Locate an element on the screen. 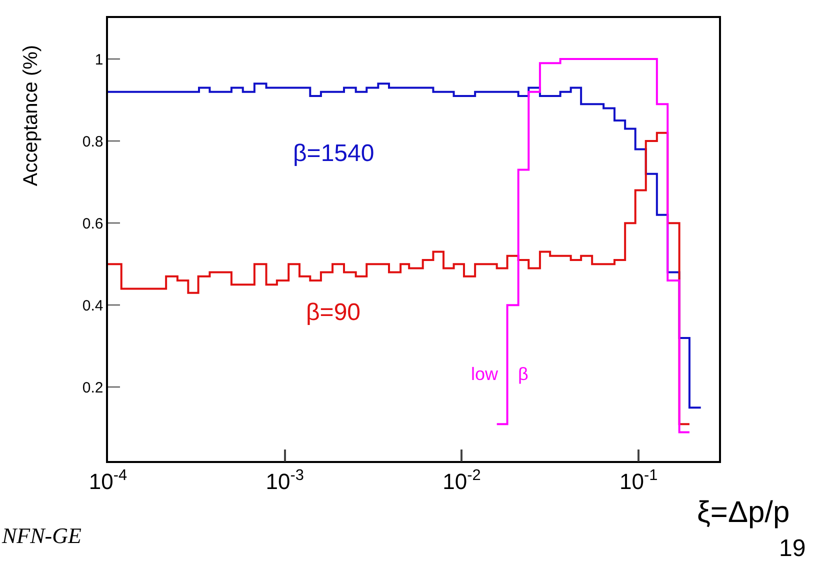  x-tick-label: 10$^{-2}$ is located at coordinates (461, 480).